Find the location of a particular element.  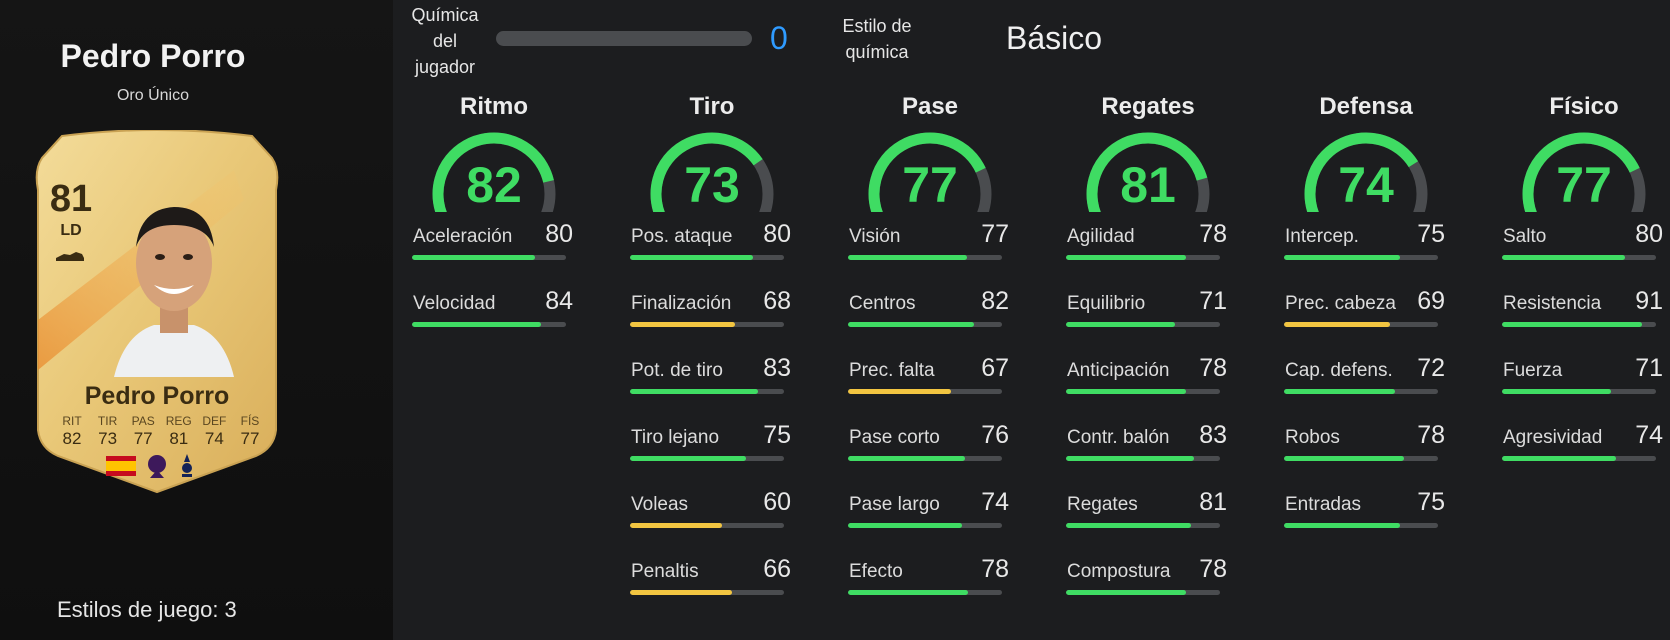

playstyles-count: Estilos de juego: 3 is located at coordinates (147, 609).